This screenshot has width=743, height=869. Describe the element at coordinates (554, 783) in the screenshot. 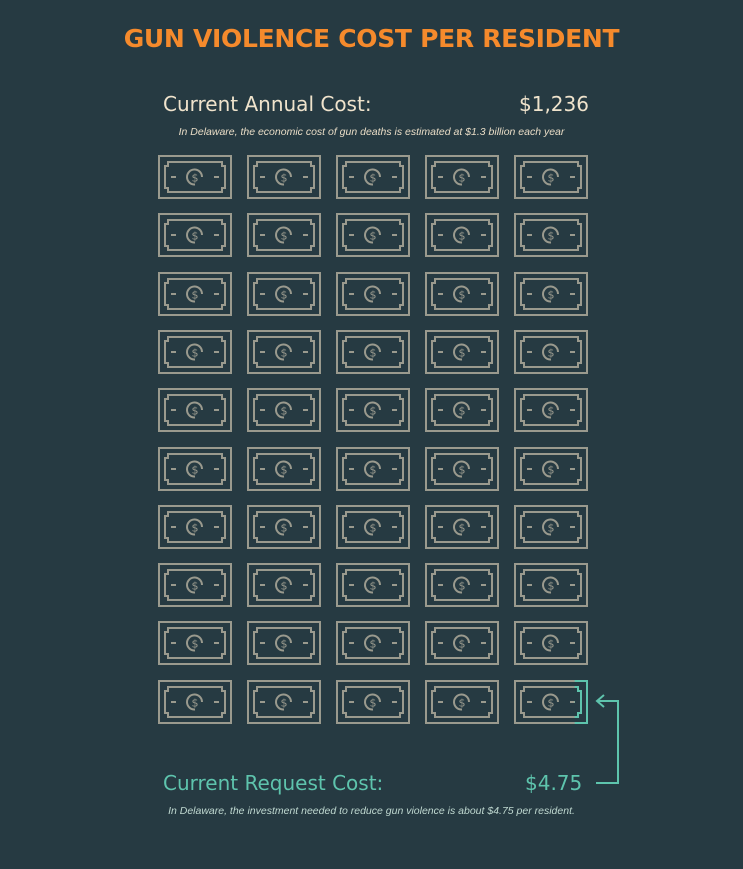

I see `request-cost-value: $4.75` at that location.